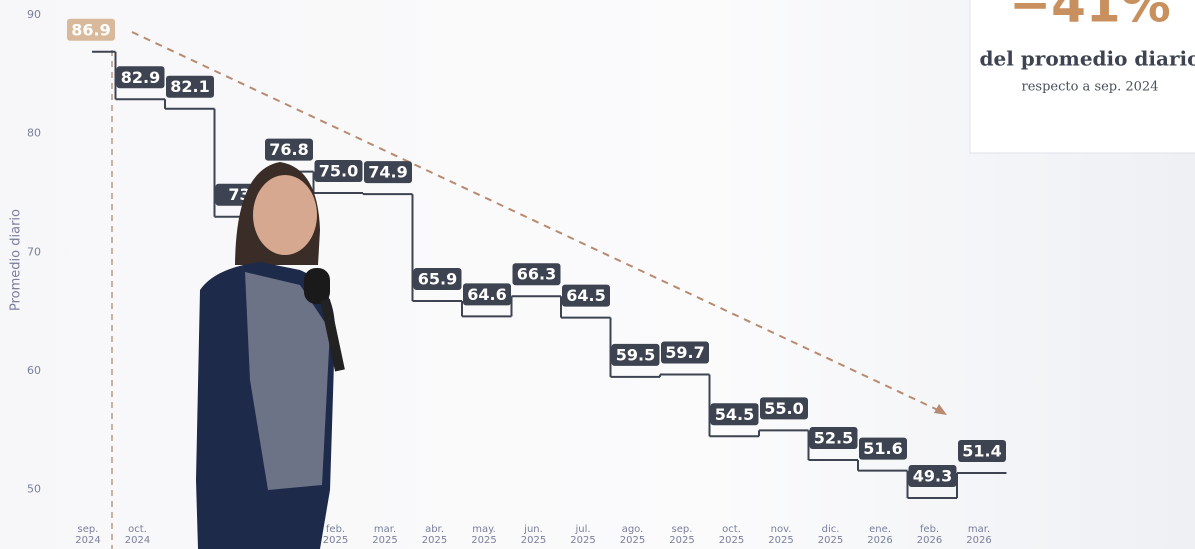 Image resolution: width=1195 pixels, height=549 pixels. What do you see at coordinates (335, 535) in the screenshot?
I see `x-tick-label: feb. 2025` at bounding box center [335, 535].